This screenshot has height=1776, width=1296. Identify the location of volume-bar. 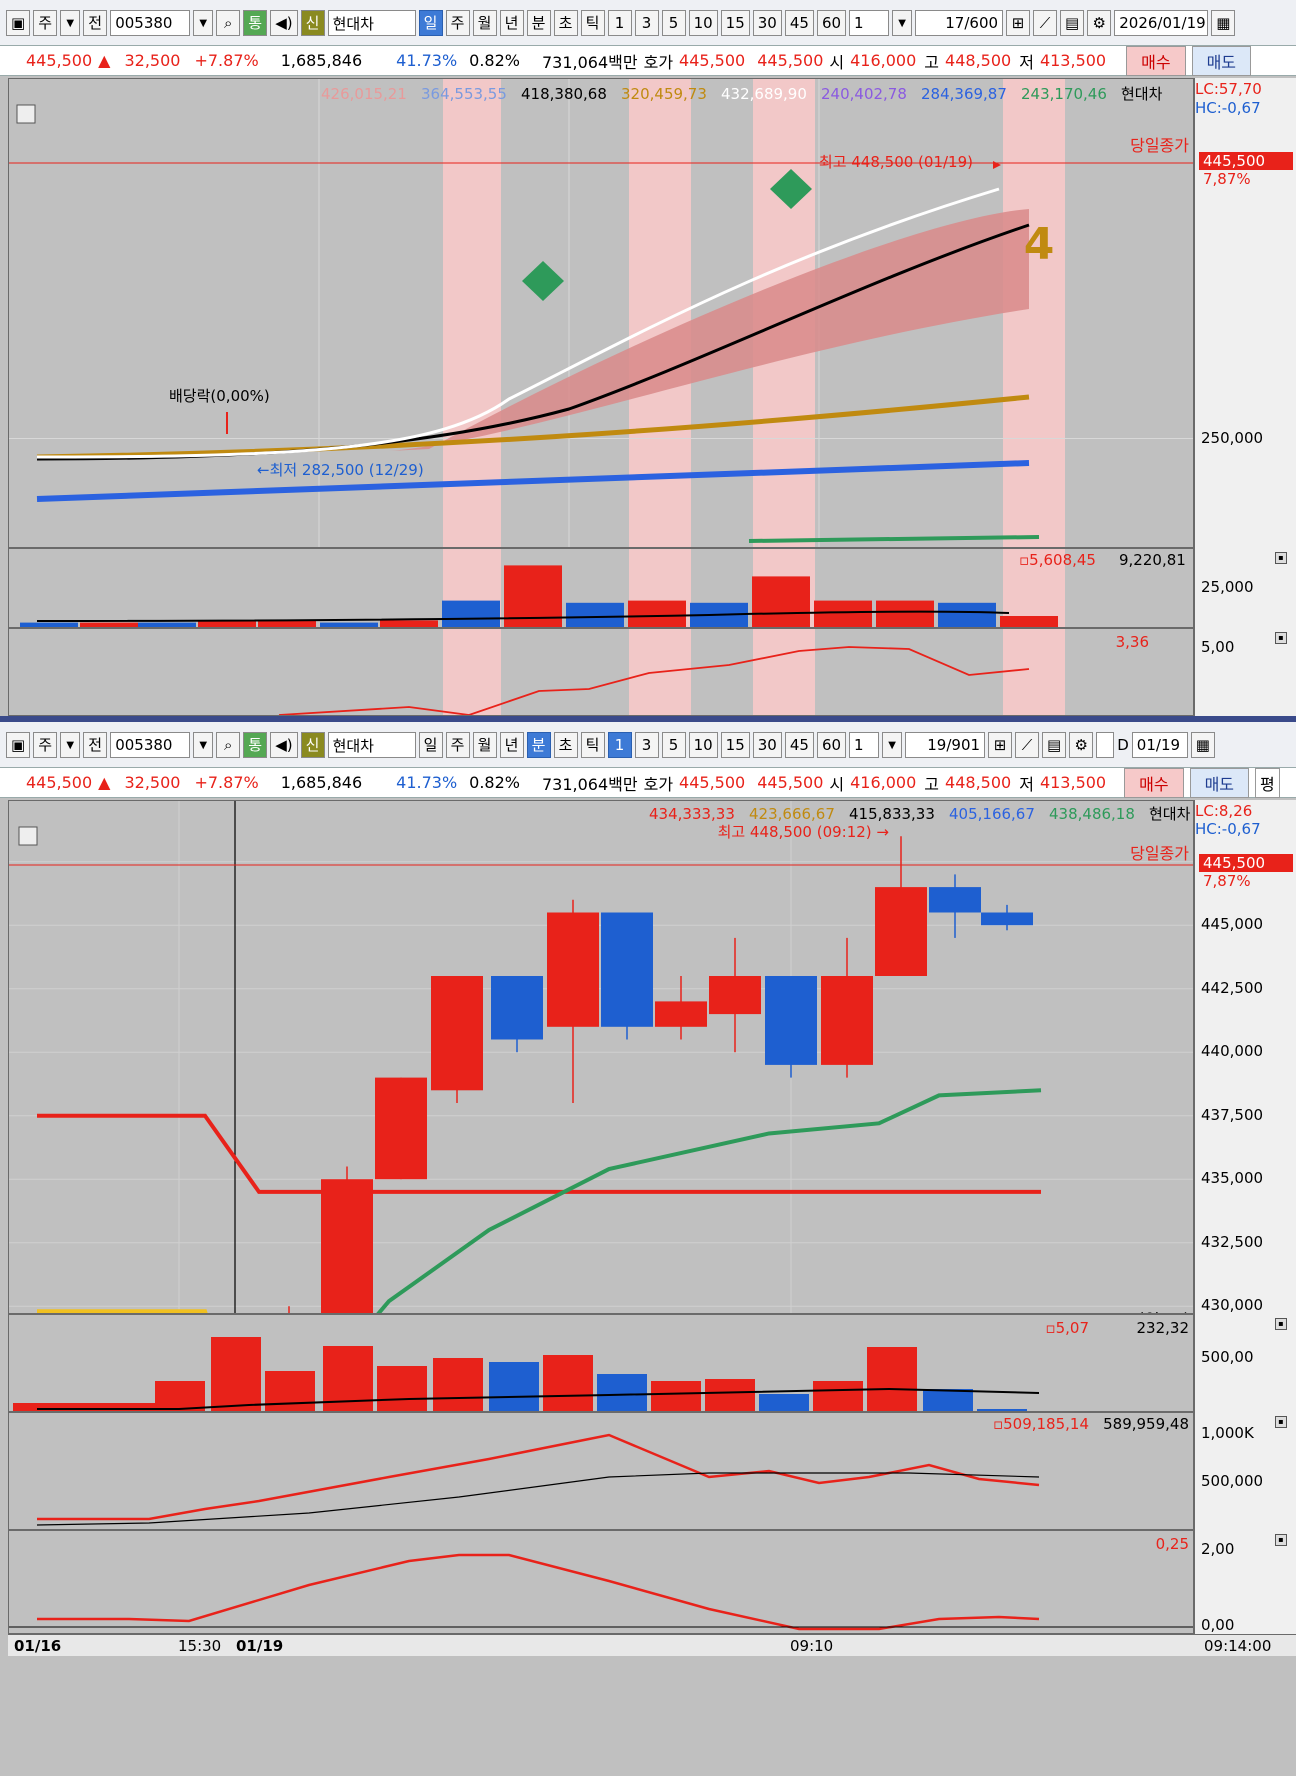
(514, 1386).